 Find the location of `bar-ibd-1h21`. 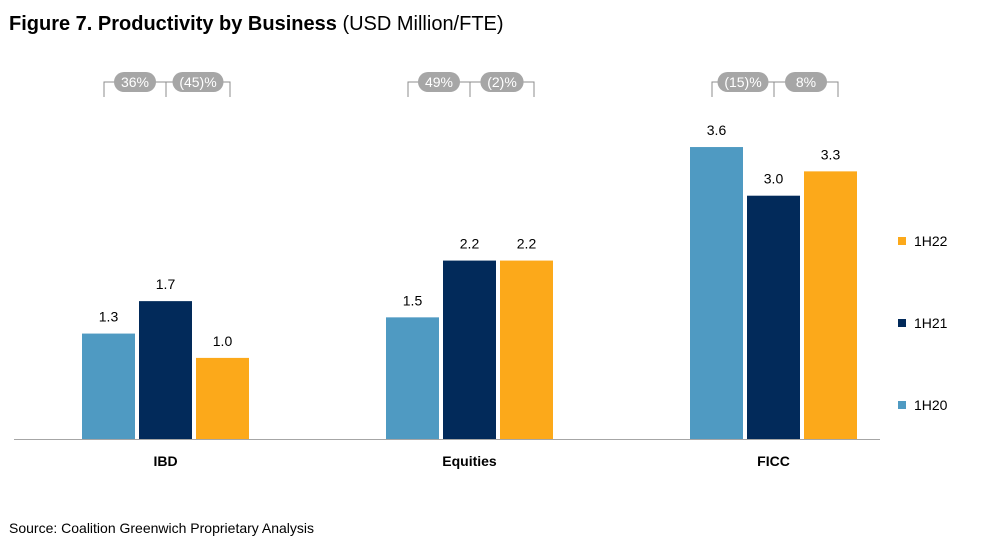

bar-ibd-1h21 is located at coordinates (165, 370).